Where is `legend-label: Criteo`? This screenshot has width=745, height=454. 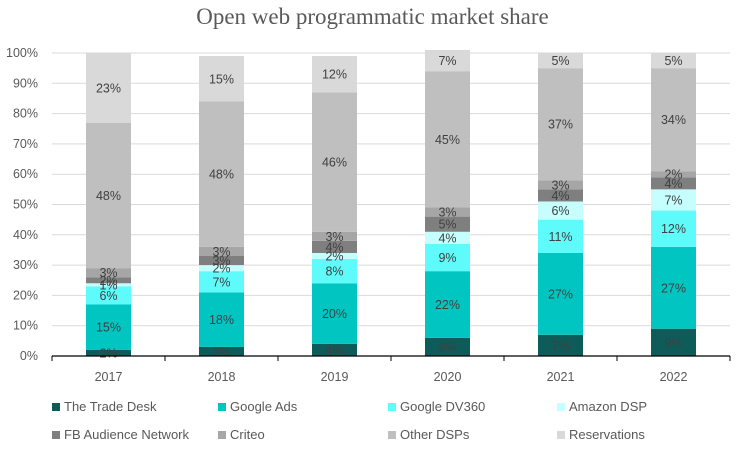 legend-label: Criteo is located at coordinates (247, 434).